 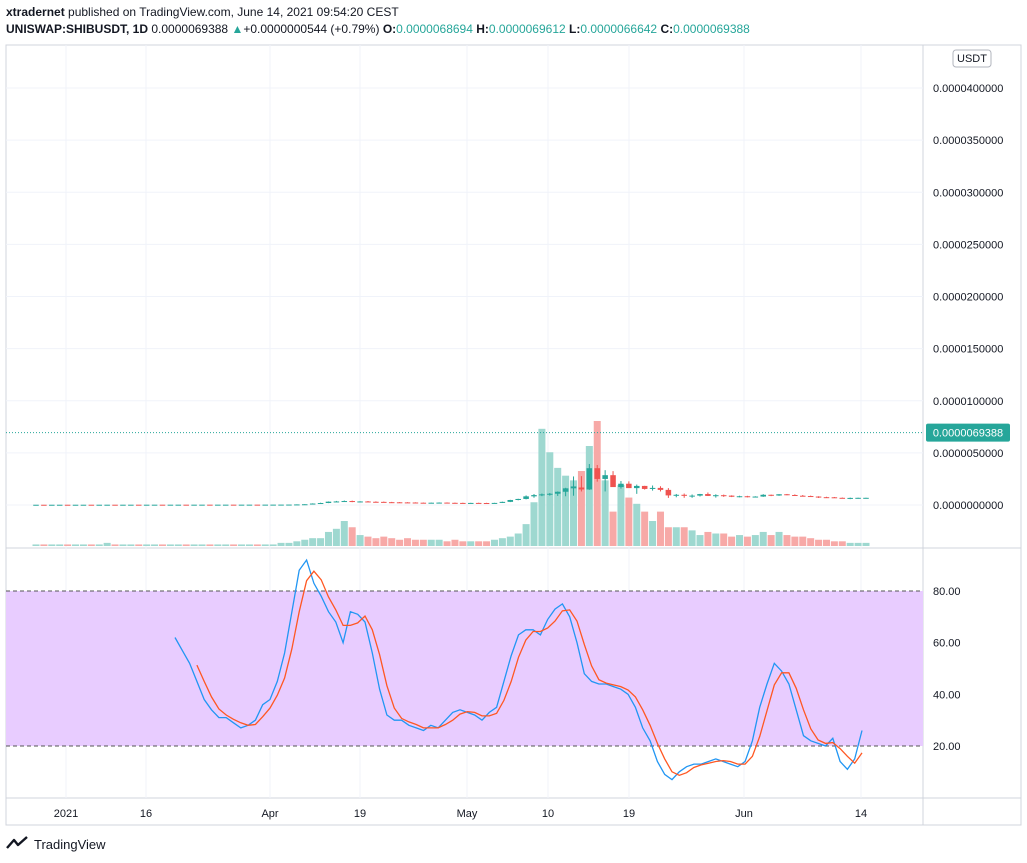 What do you see at coordinates (35, 12) in the screenshot?
I see `author: xtradernet` at bounding box center [35, 12].